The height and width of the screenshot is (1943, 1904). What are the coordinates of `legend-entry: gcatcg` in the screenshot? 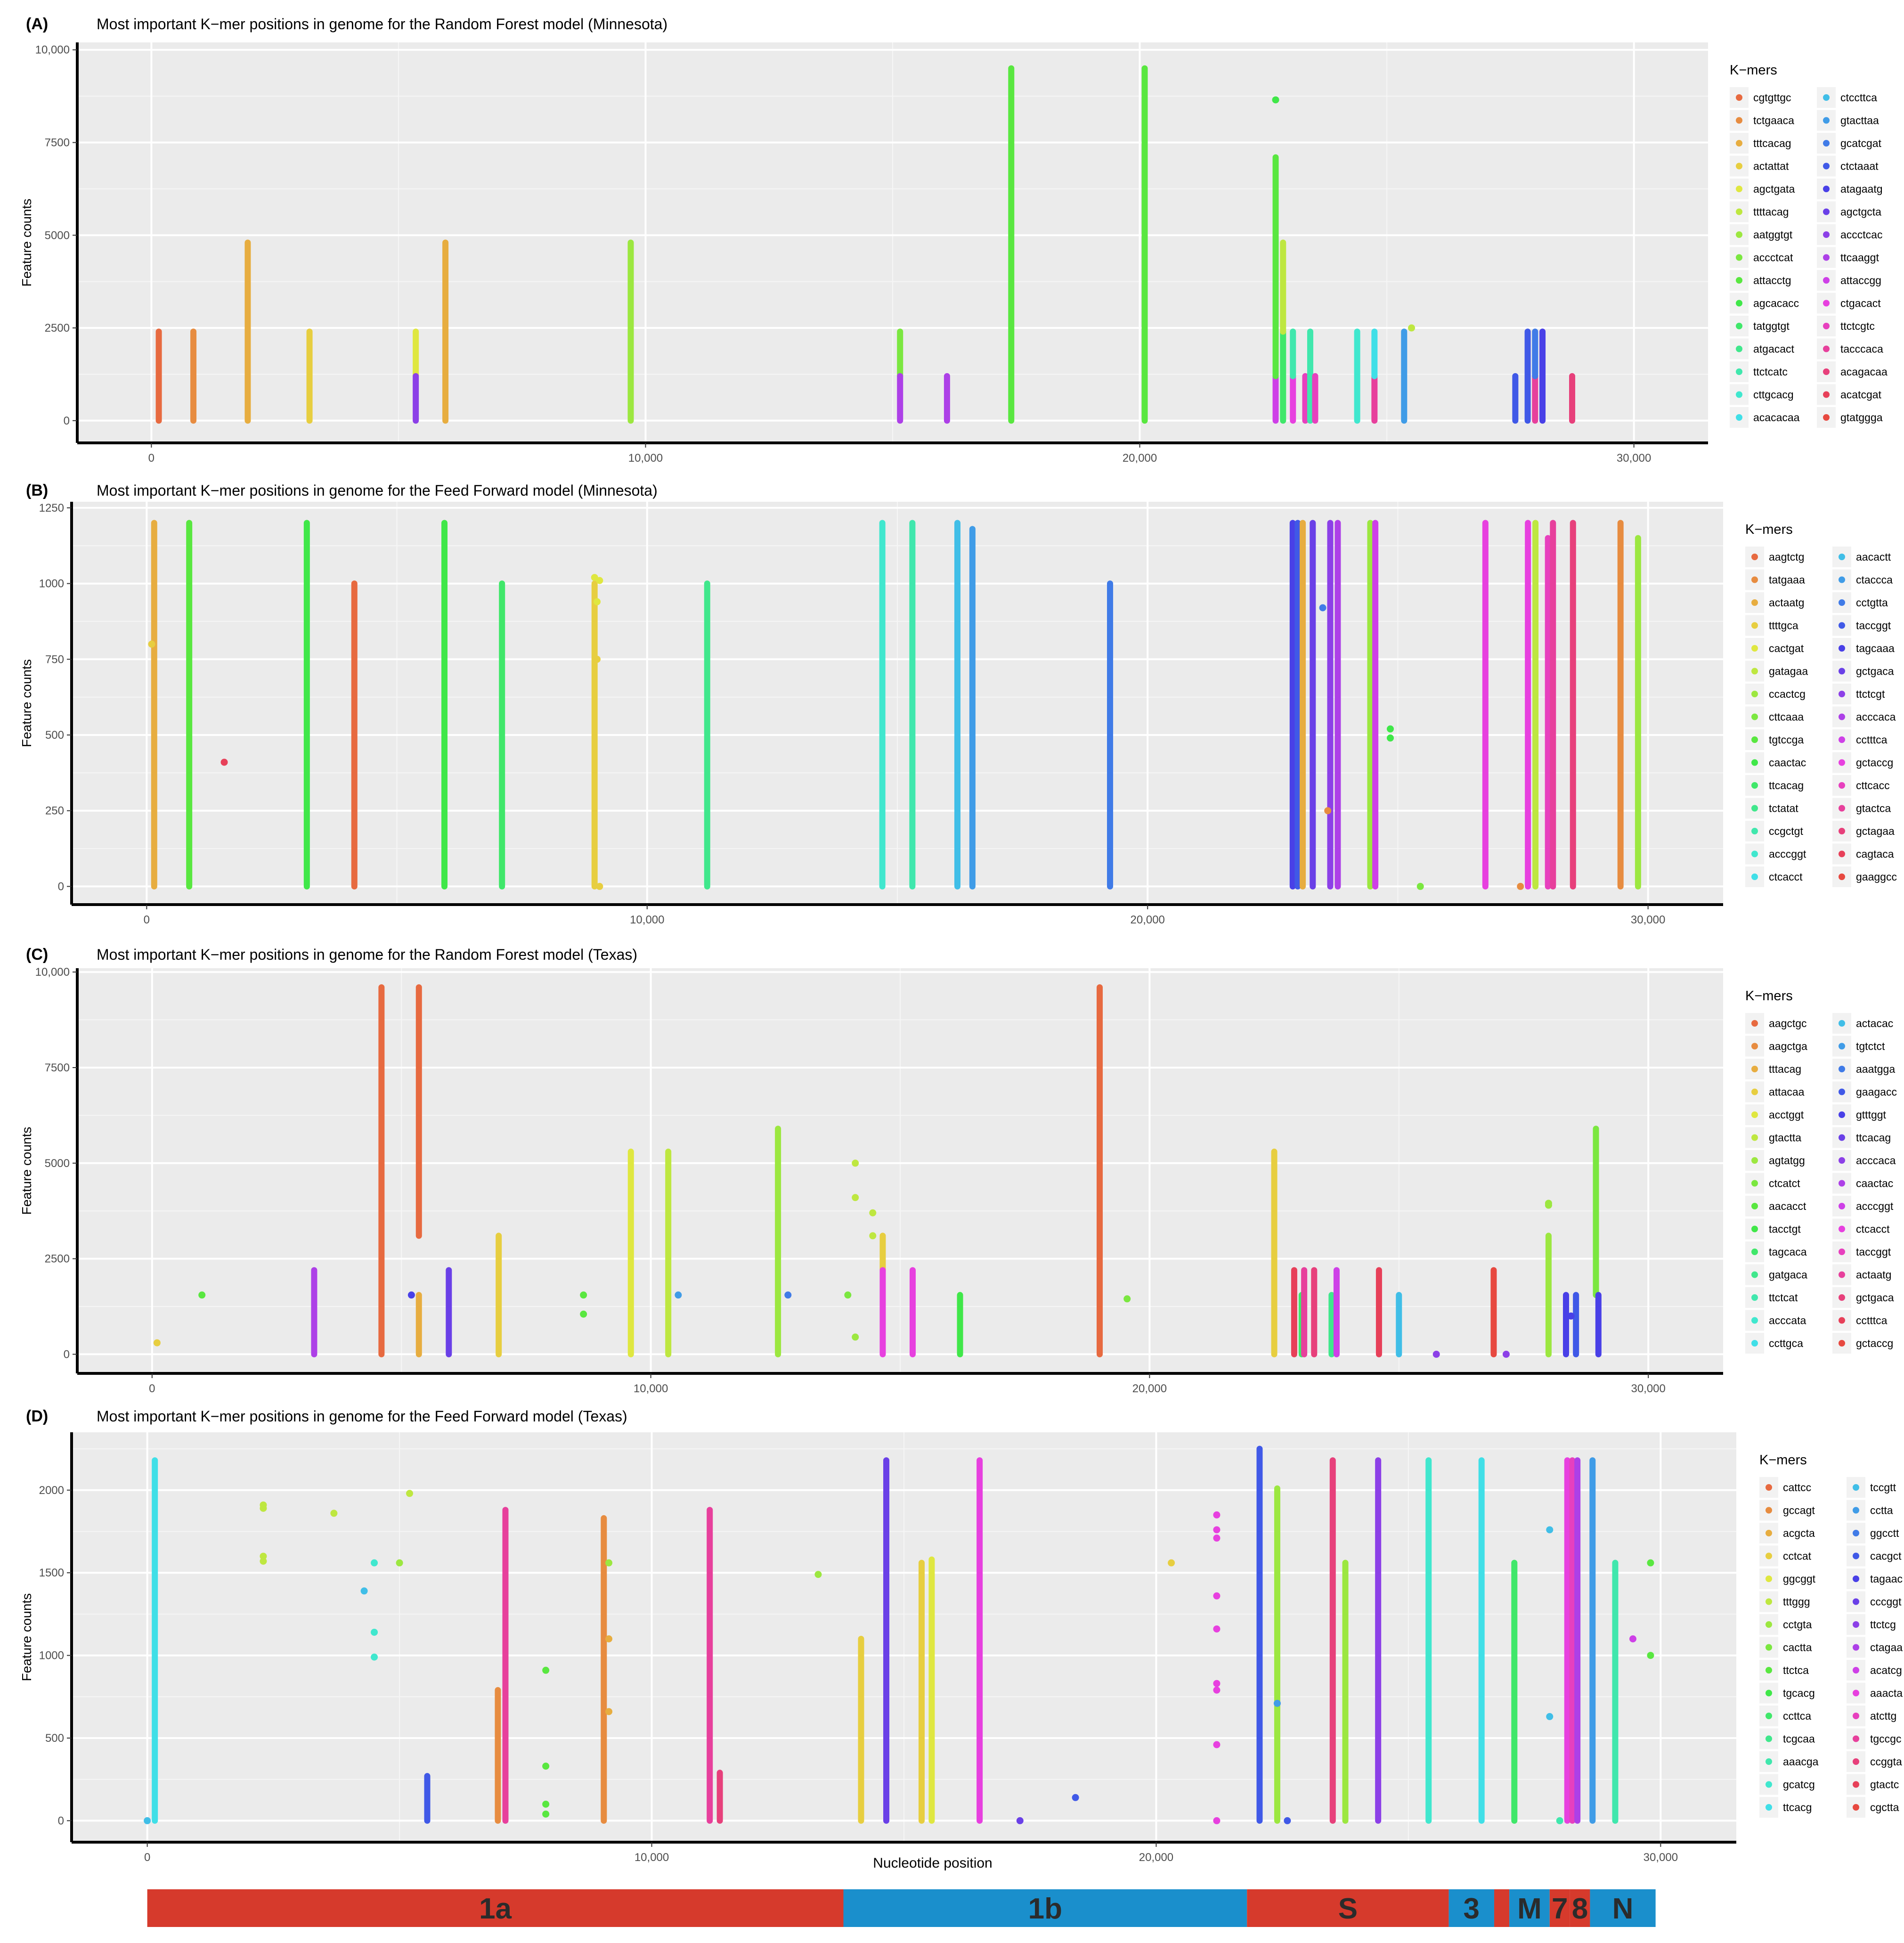 It's located at (1799, 1785).